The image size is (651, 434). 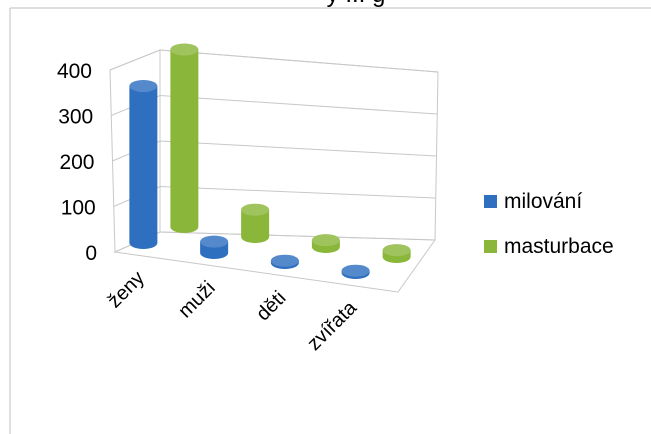 I want to click on chart-title-fragment: y ... g, so click(x=356, y=4).